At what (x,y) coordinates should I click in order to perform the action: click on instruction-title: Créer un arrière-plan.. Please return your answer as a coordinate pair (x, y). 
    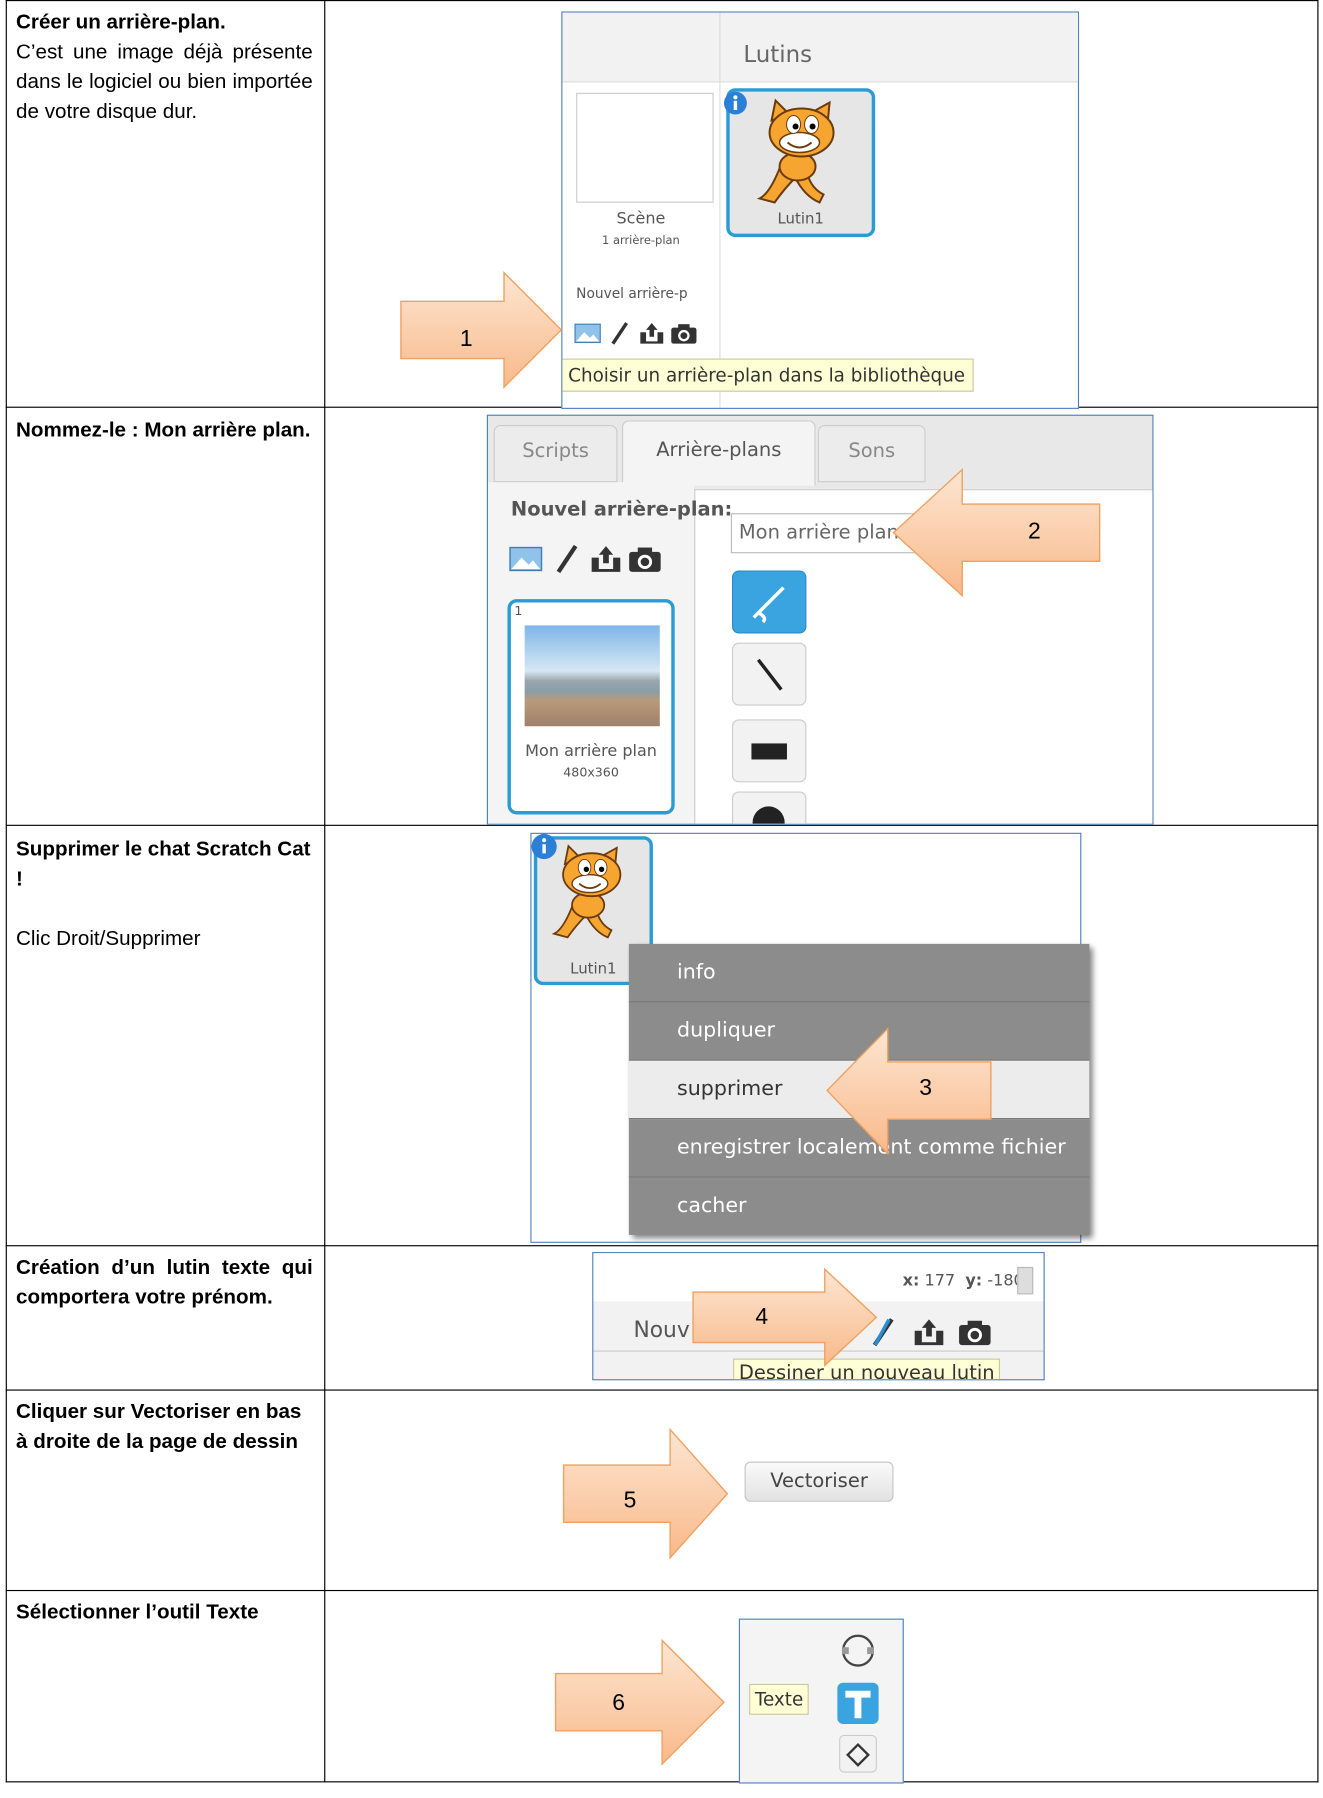
    Looking at the image, I should click on (121, 22).